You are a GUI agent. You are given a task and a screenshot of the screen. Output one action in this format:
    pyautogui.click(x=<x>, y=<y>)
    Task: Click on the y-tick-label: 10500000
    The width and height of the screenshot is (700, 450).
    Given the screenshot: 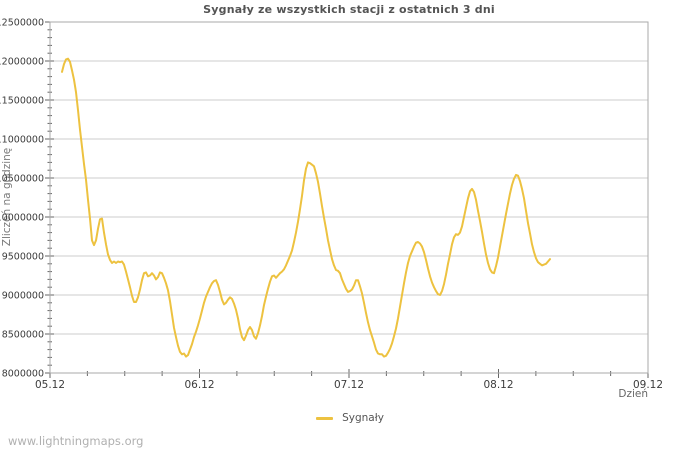 What is the action you would take?
    pyautogui.click(x=22, y=179)
    